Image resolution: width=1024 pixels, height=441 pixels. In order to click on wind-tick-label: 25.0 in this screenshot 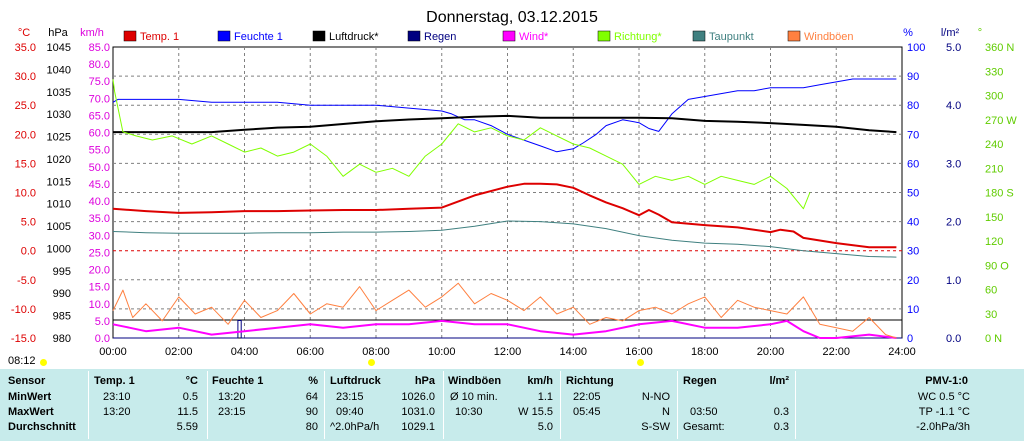, I will do `click(99, 253)`.